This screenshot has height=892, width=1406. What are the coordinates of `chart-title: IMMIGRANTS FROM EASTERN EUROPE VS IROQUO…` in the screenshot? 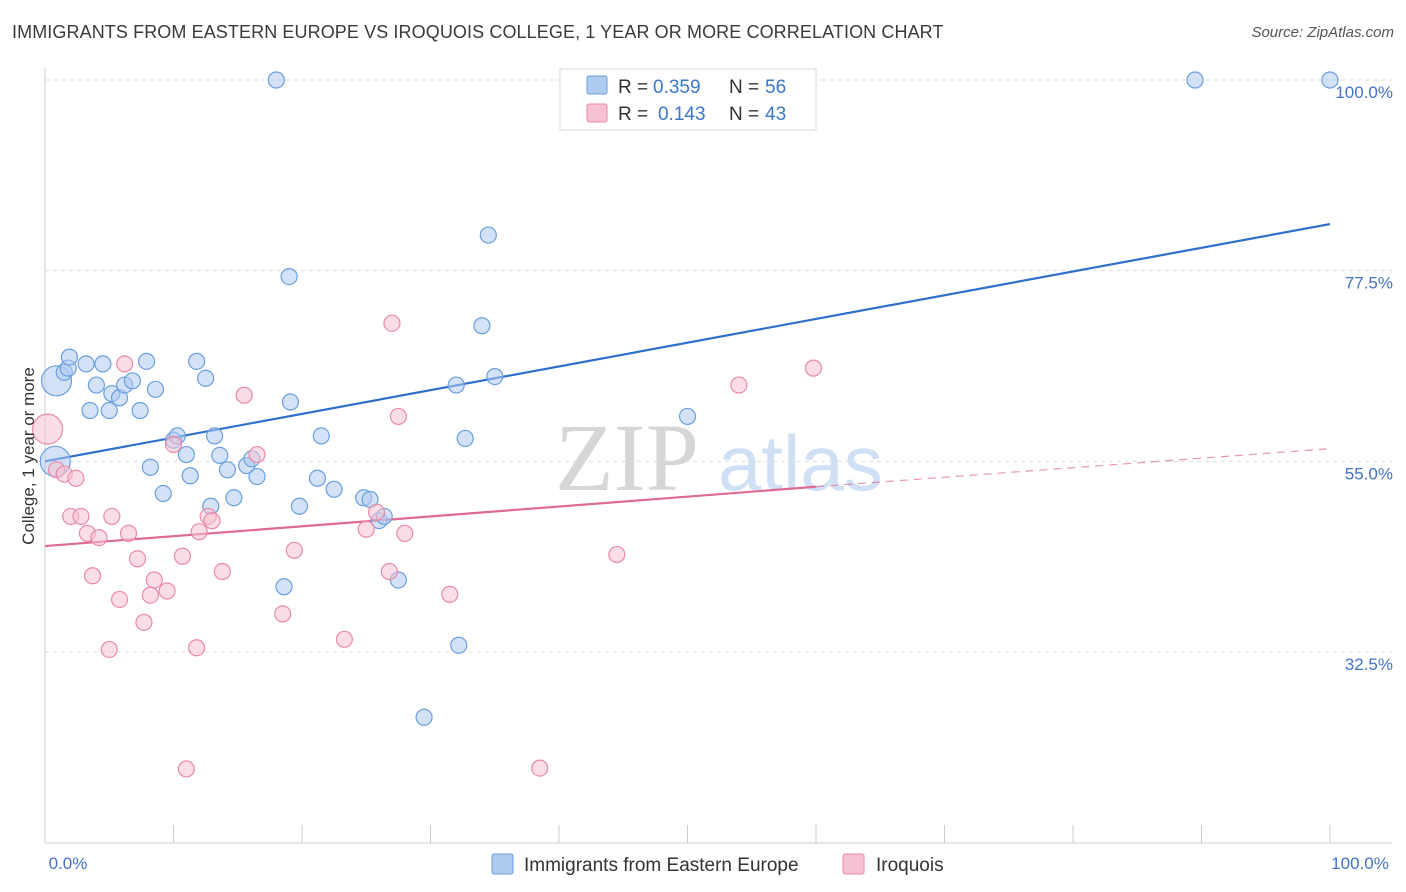 It's located at (478, 32).